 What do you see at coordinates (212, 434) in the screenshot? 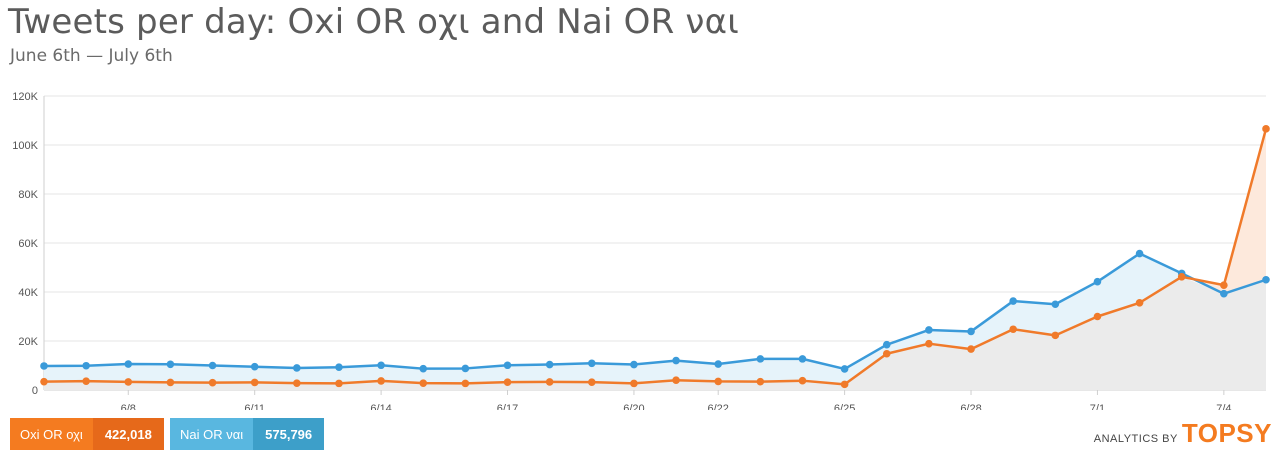
I see `legend-nai-label: Nai OR ναι` at bounding box center [212, 434].